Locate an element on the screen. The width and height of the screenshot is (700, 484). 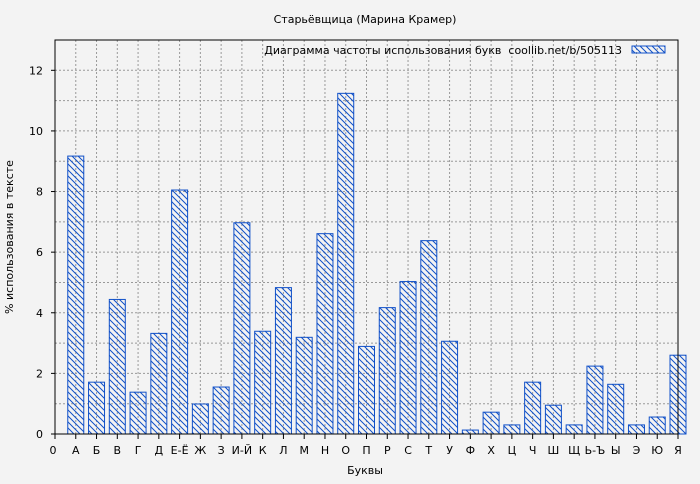
y-tick-label: 8 is located at coordinates (39, 192).